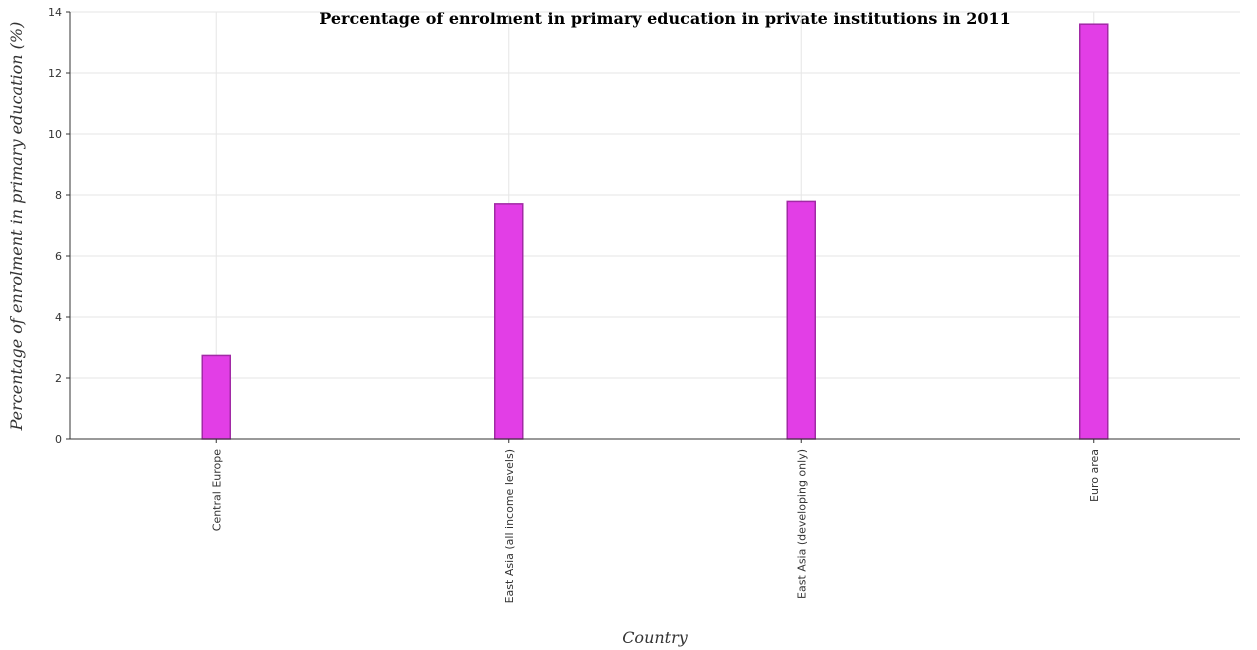 The width and height of the screenshot is (1257, 650). I want to click on y-tick-label: 14, so click(55, 12).